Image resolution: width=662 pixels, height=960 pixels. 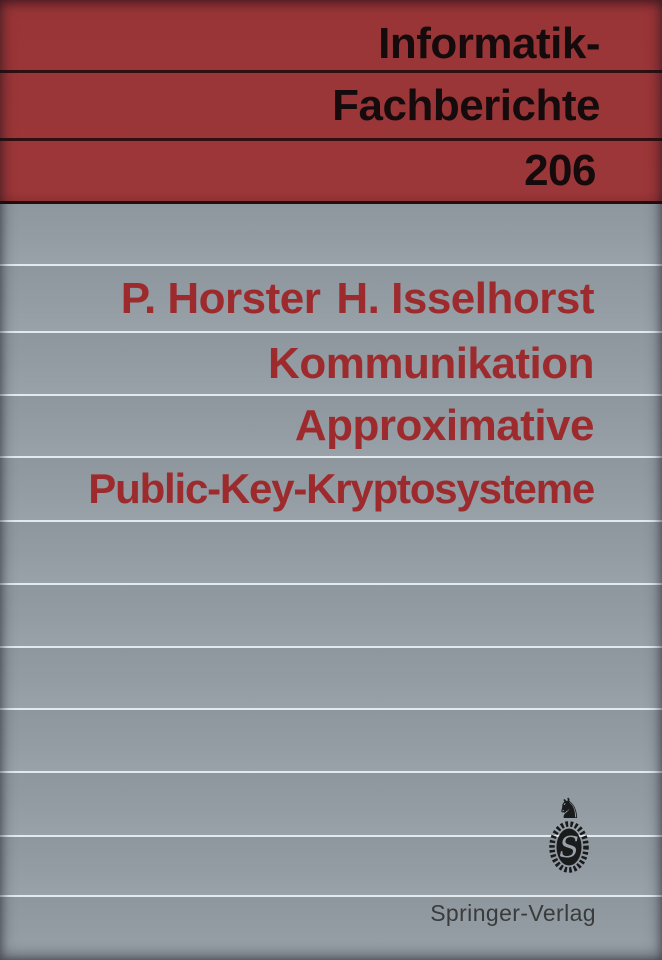 I want to click on publisher-name: Springer-Verlag, so click(x=513, y=913).